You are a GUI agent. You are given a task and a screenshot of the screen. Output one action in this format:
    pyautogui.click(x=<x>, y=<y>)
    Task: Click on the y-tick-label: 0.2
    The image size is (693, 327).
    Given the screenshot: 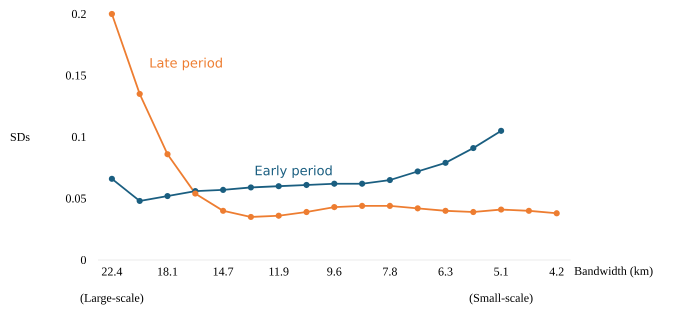 What is the action you would take?
    pyautogui.click(x=79, y=14)
    